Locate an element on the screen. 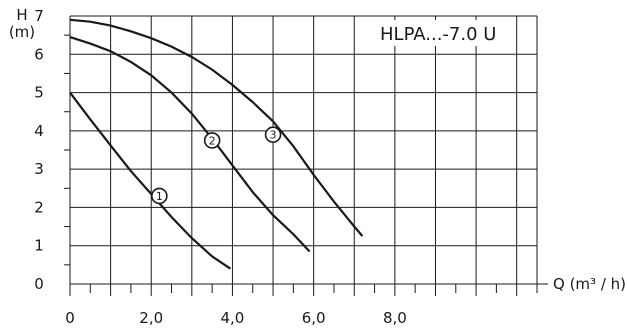 Image resolution: width=627 pixels, height=329 pixels. y-tick-label: 3 is located at coordinates (39, 169).